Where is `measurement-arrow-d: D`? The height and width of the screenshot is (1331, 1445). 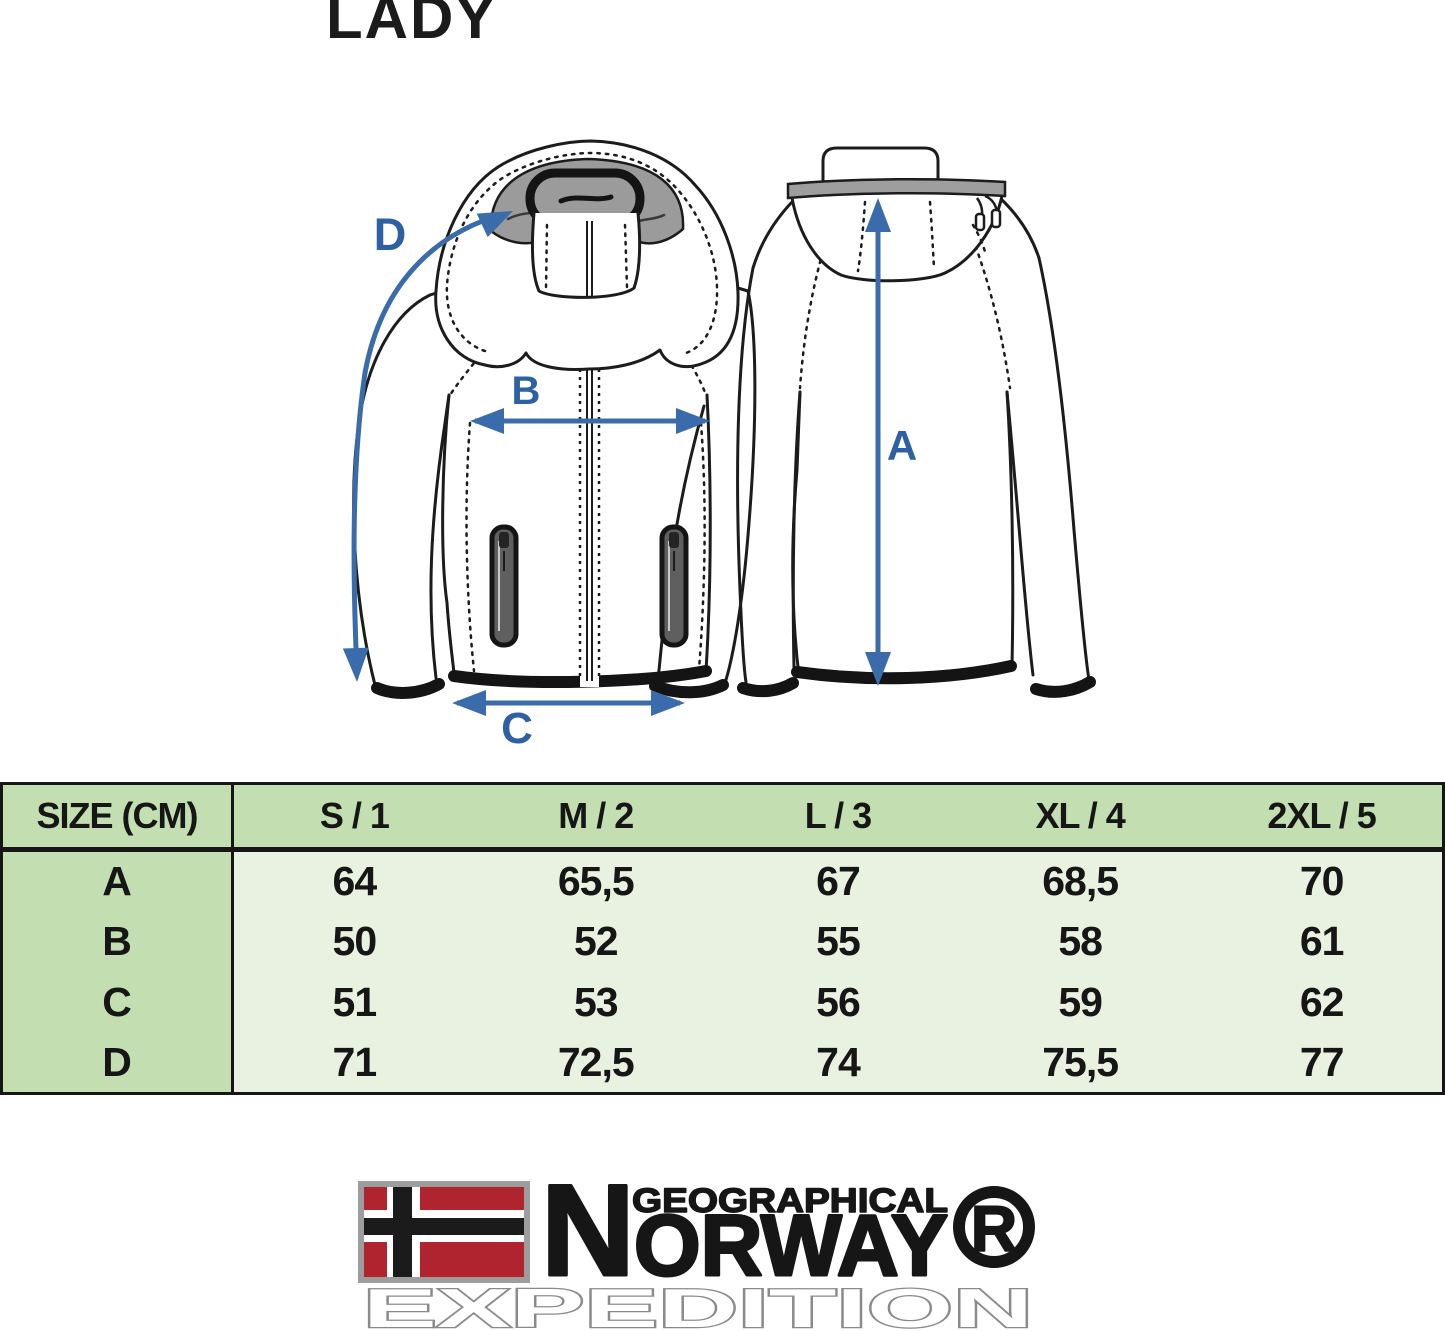 measurement-arrow-d: D is located at coordinates (430, 441).